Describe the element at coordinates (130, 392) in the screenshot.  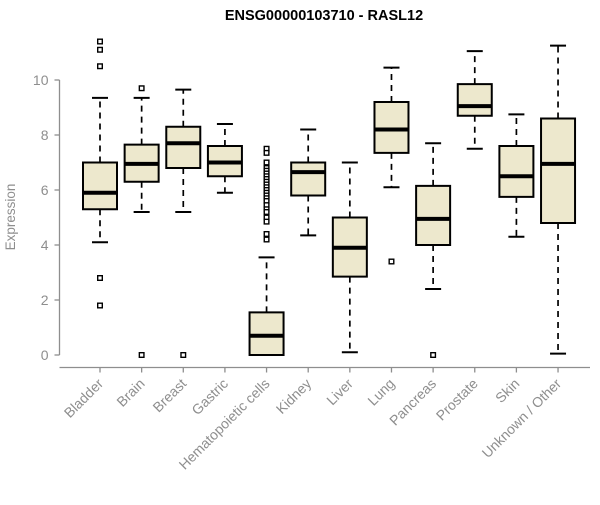
I see `x-tick-label-brain: Brain` at that location.